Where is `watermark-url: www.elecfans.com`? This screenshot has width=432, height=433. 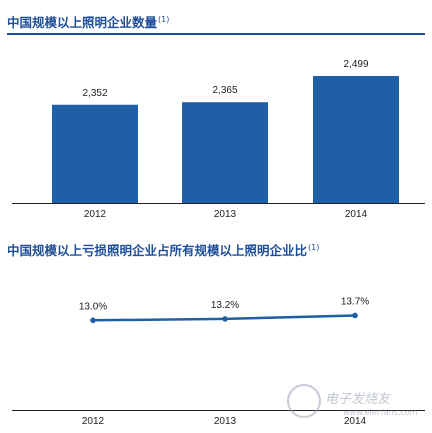
watermark-url: www.elecfans.com is located at coordinates (380, 412).